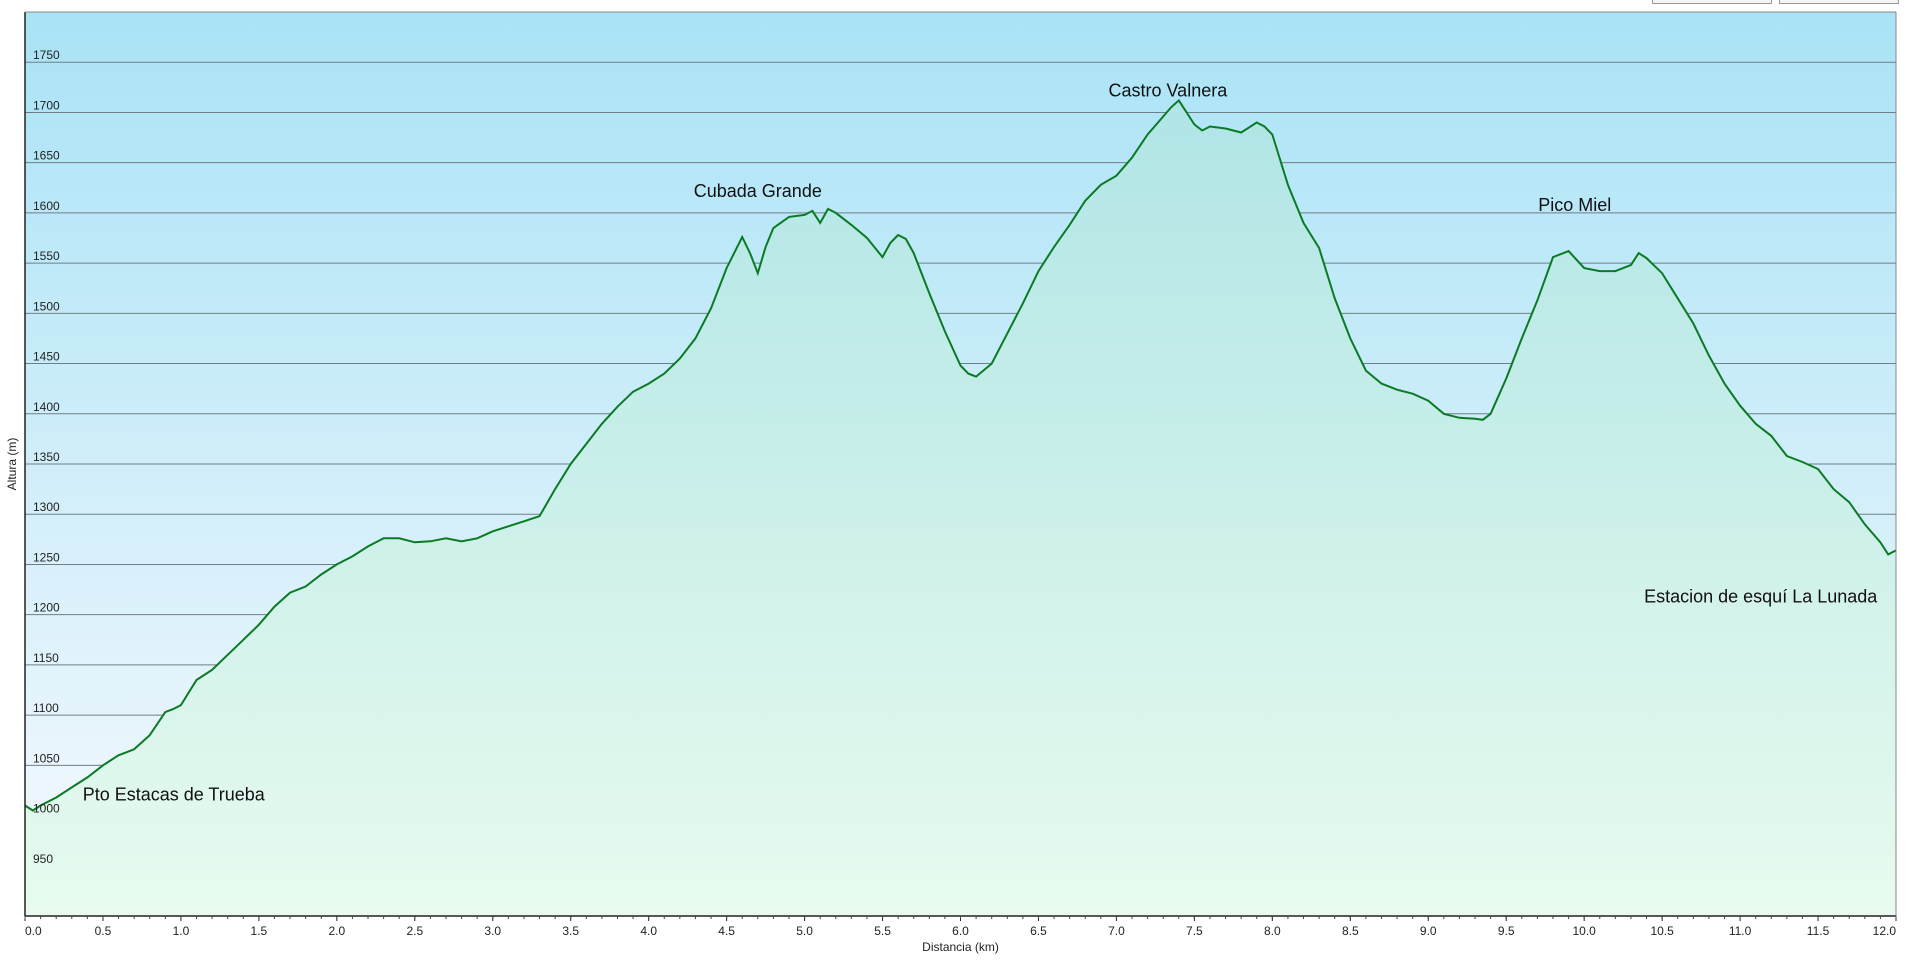  I want to click on y-tick-label: 950, so click(43, 859).